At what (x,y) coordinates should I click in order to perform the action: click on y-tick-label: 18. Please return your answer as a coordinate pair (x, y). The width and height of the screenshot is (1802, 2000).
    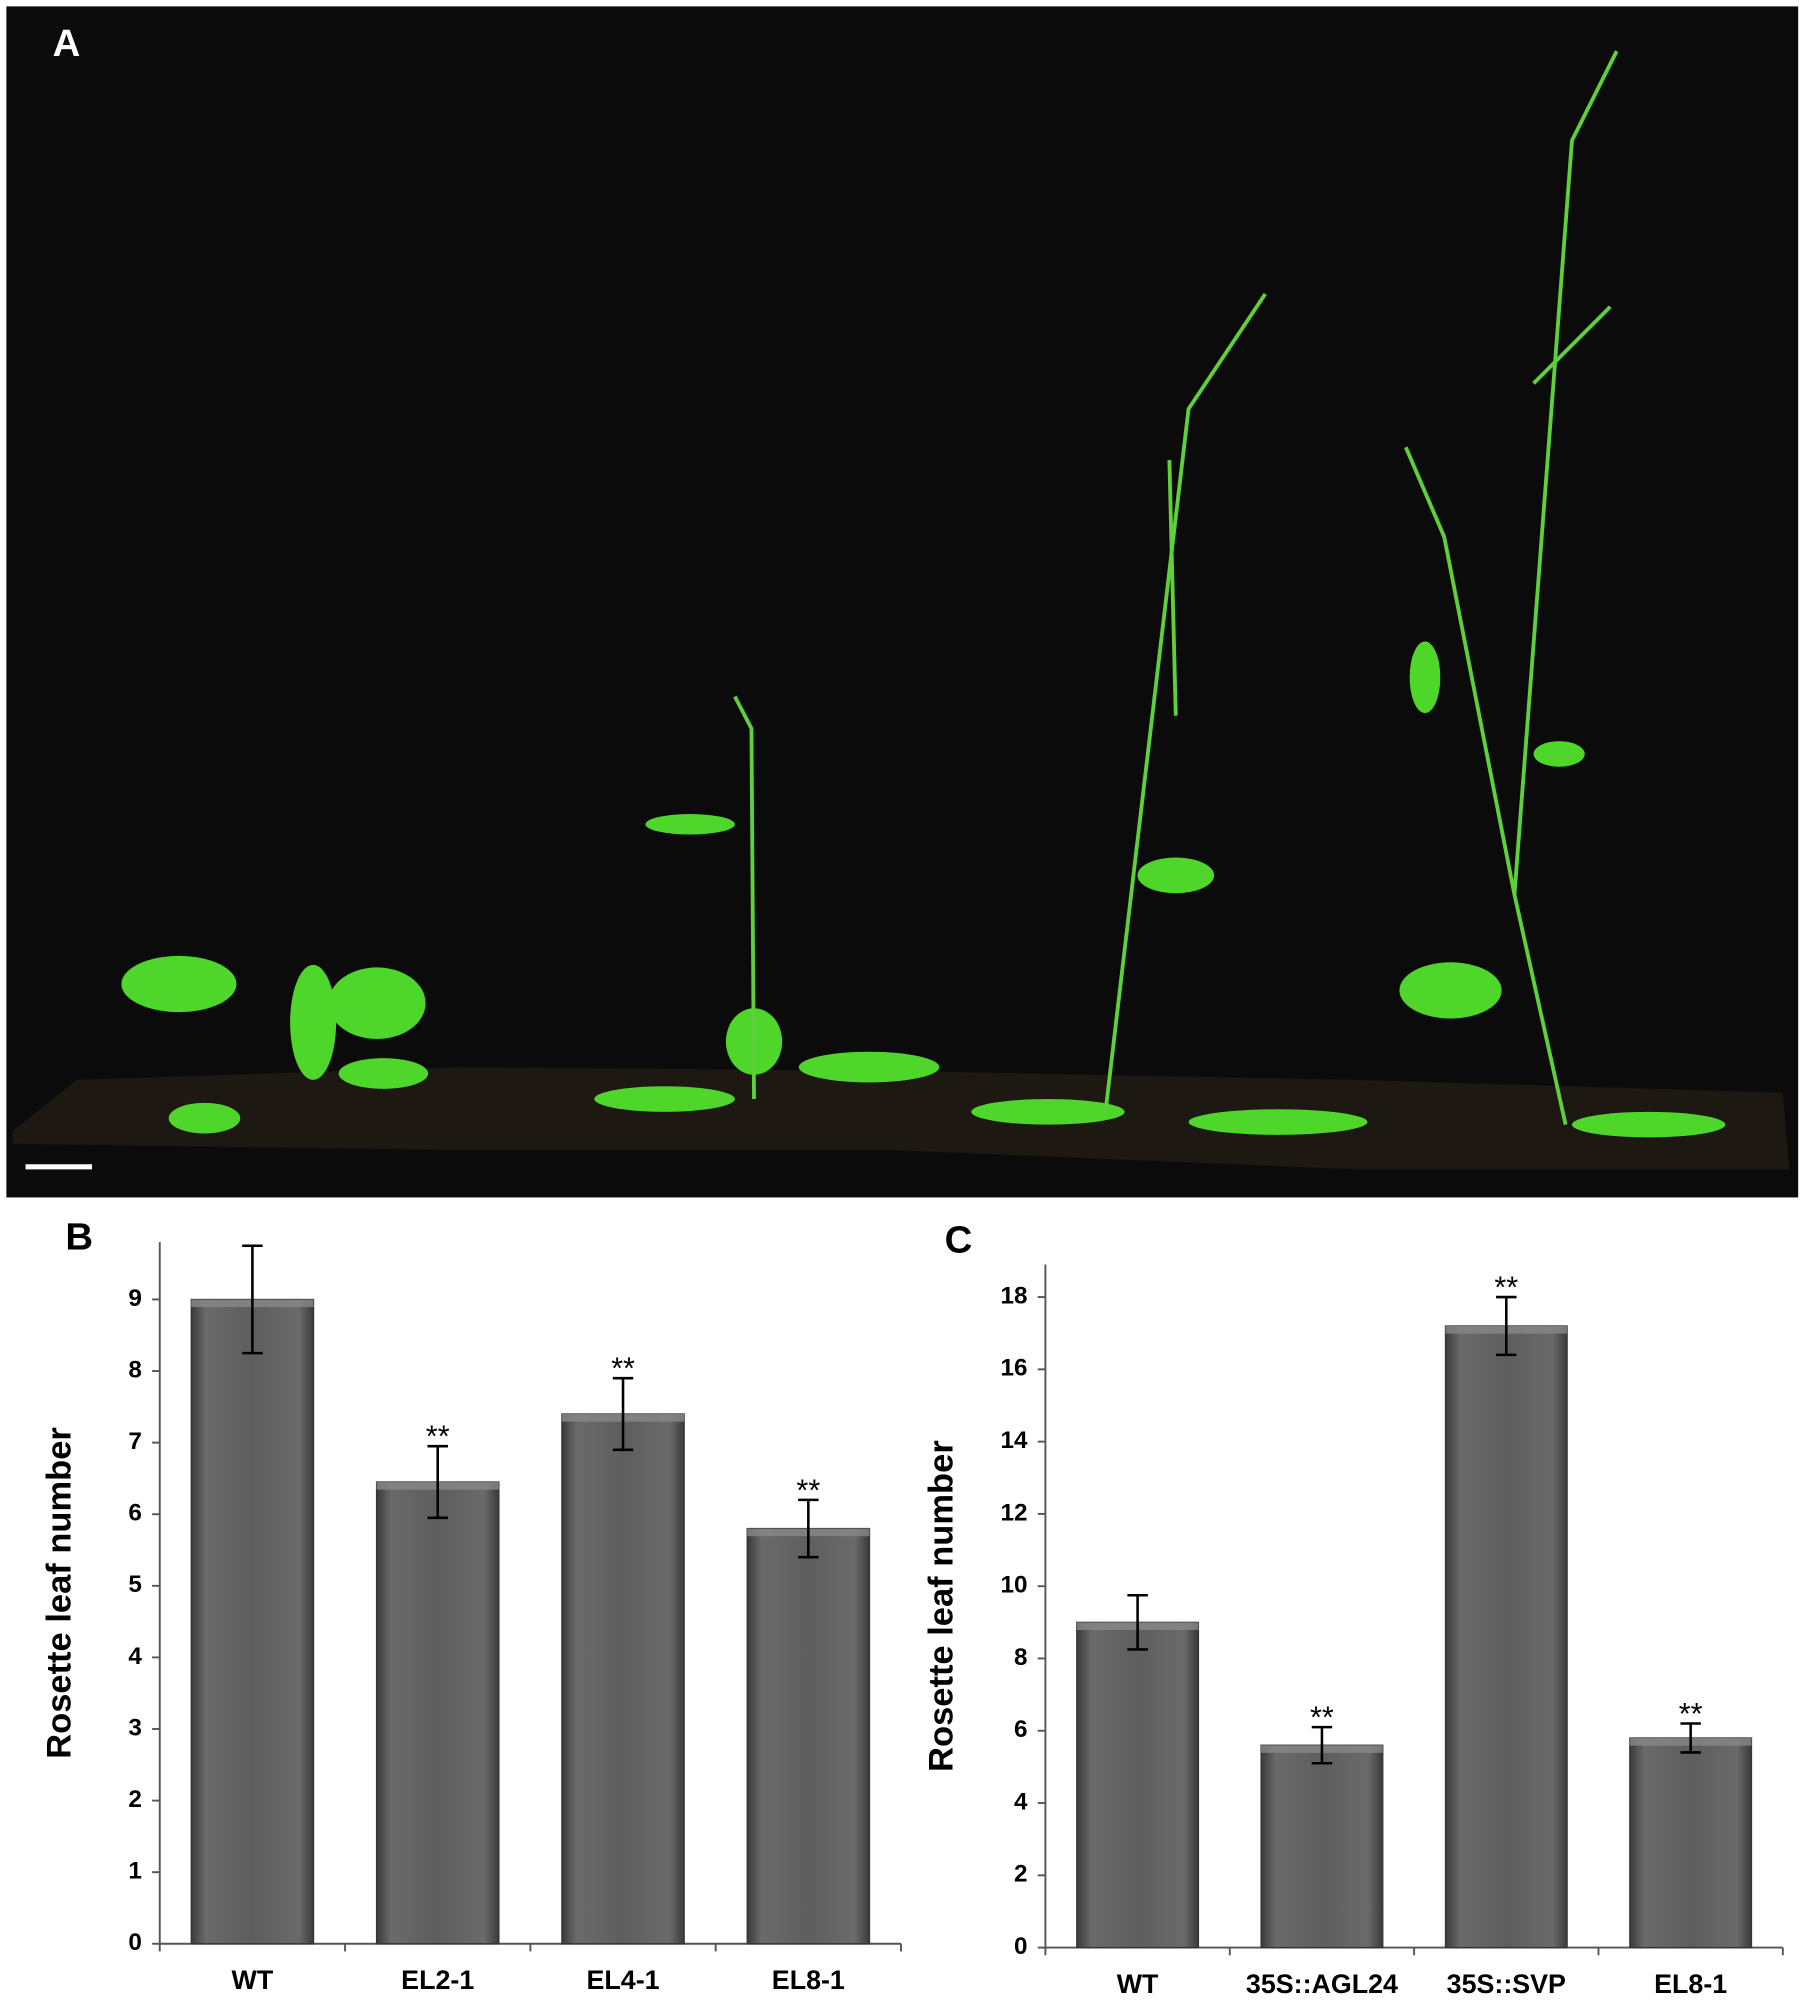
    Looking at the image, I should click on (1014, 1295).